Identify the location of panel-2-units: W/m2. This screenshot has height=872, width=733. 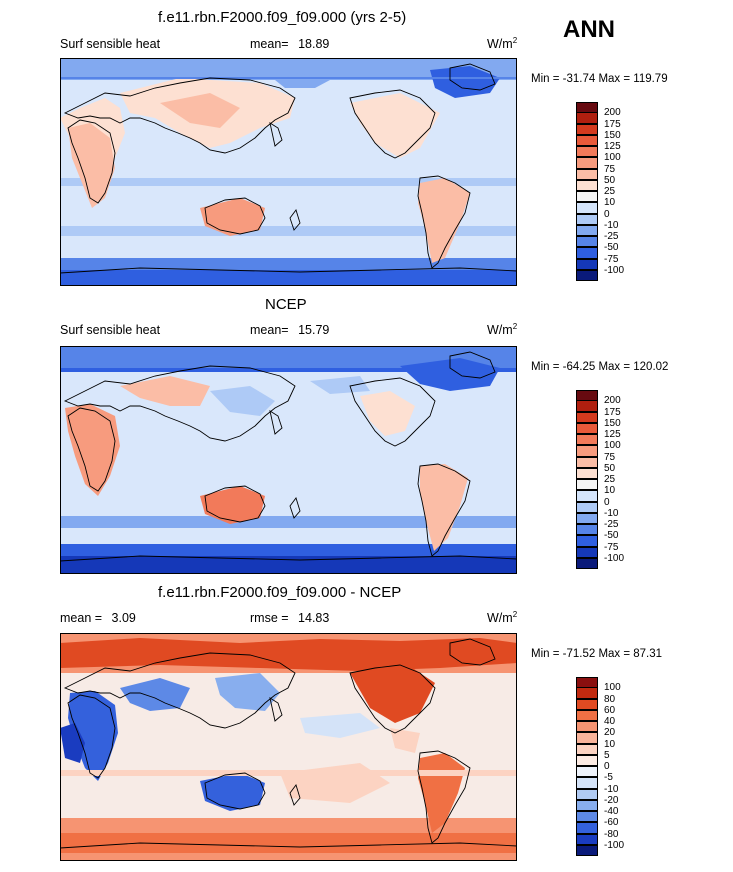
(502, 329).